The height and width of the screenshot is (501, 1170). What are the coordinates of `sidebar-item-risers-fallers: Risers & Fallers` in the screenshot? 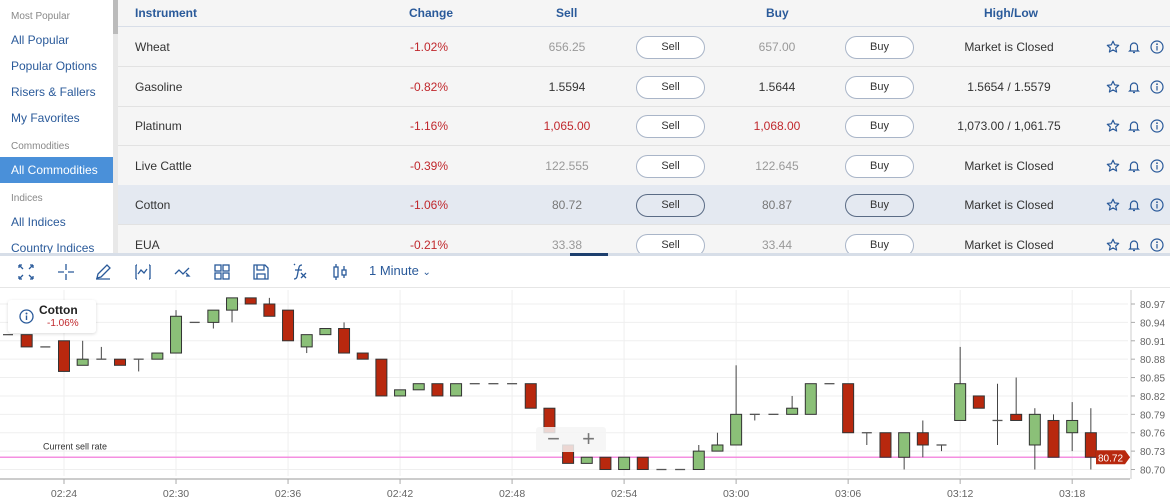 It's located at (53, 92).